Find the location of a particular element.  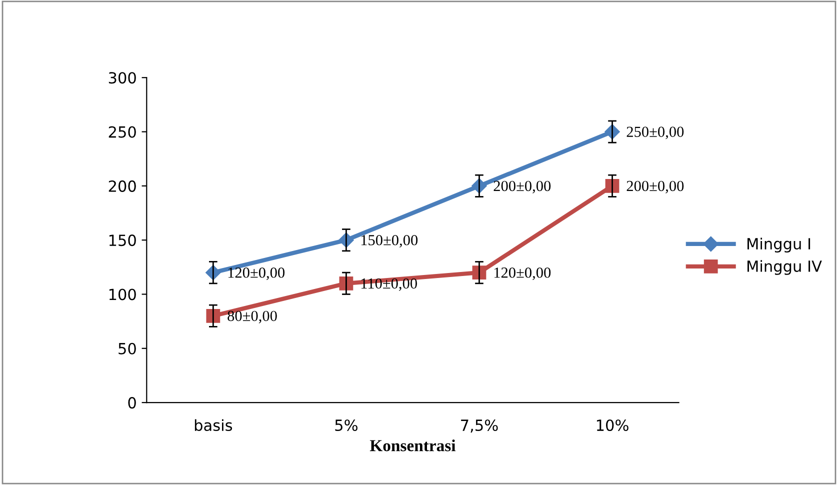

y-tick-label: 150 is located at coordinates (122, 240).